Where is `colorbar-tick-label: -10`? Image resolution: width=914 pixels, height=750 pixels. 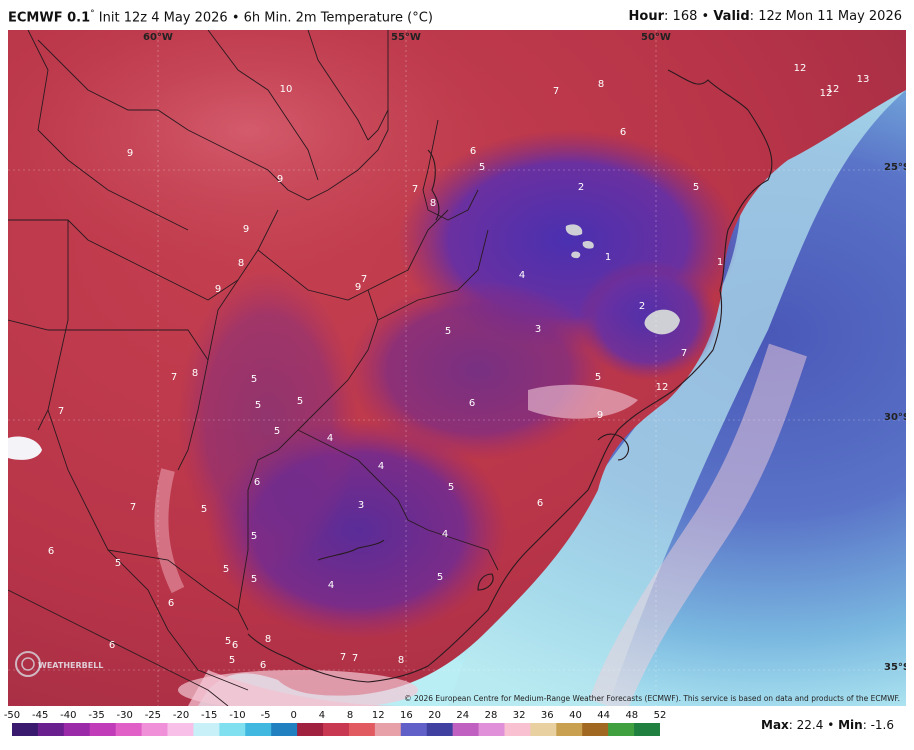
colorbar-tick-label: -10 is located at coordinates (237, 715).